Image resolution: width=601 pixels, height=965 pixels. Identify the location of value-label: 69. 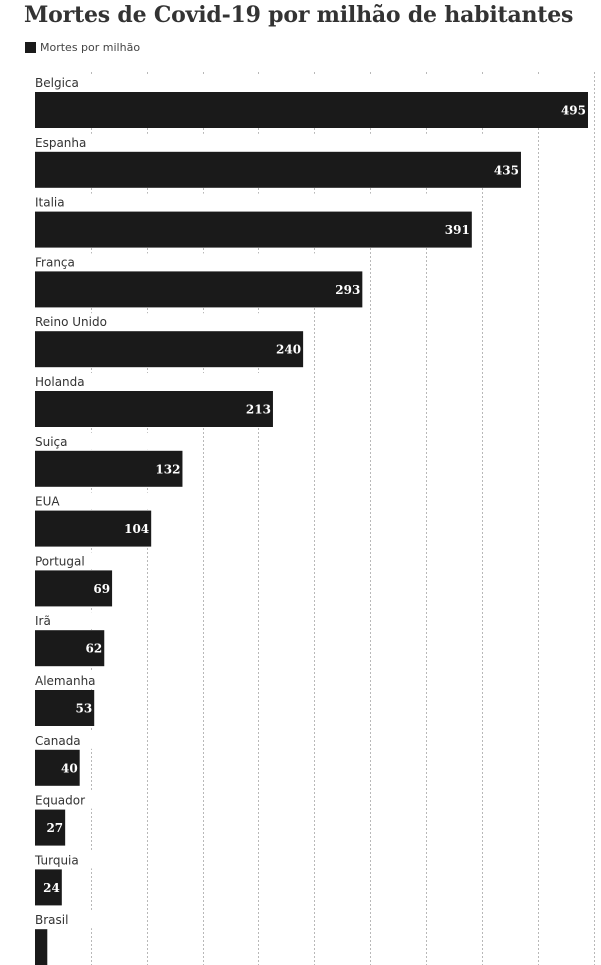
(101, 589).